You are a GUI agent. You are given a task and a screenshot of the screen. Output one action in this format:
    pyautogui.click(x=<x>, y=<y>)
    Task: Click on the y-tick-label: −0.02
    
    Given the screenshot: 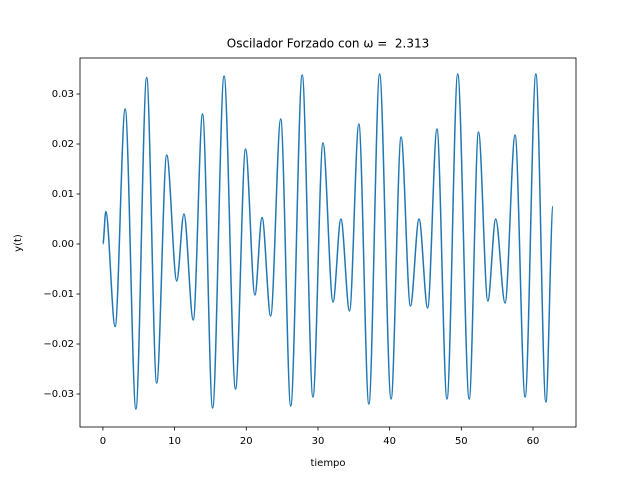 What is the action you would take?
    pyautogui.click(x=58, y=344)
    